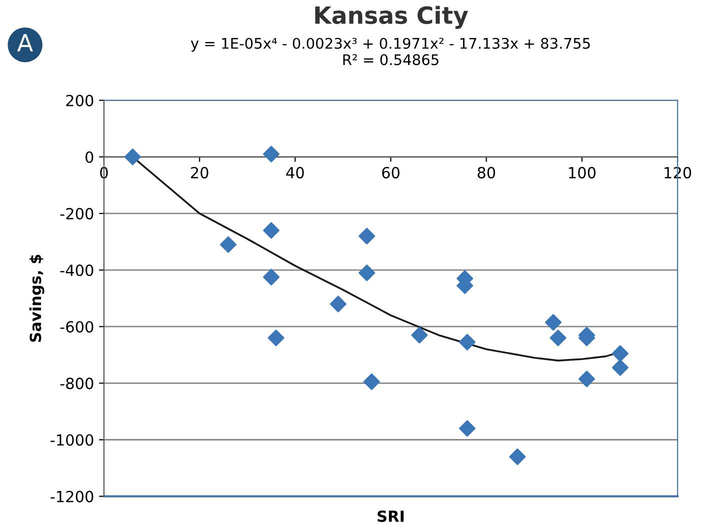  What do you see at coordinates (487, 172) in the screenshot?
I see `x-tick-label: 80` at bounding box center [487, 172].